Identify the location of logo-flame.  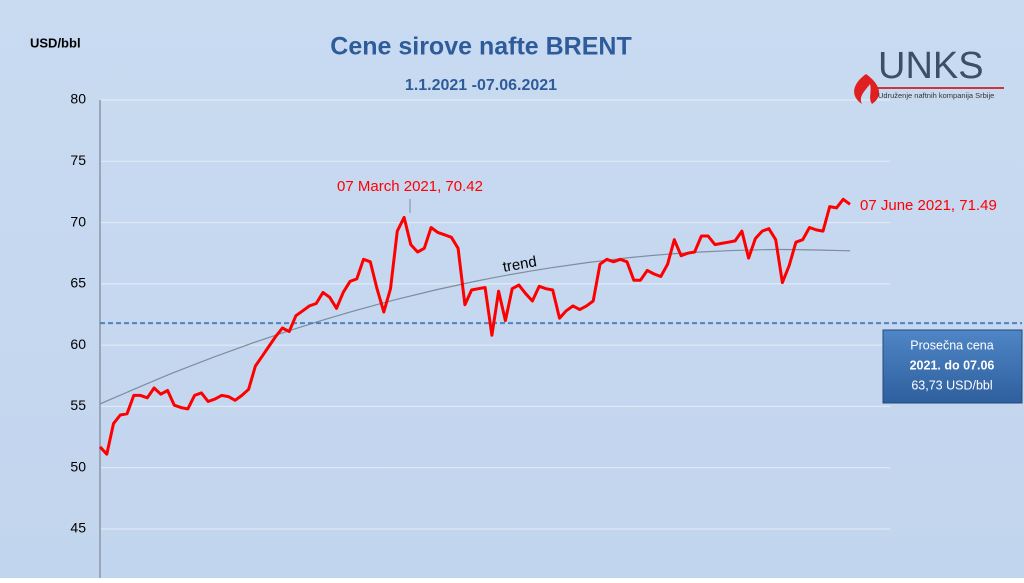
(867, 89).